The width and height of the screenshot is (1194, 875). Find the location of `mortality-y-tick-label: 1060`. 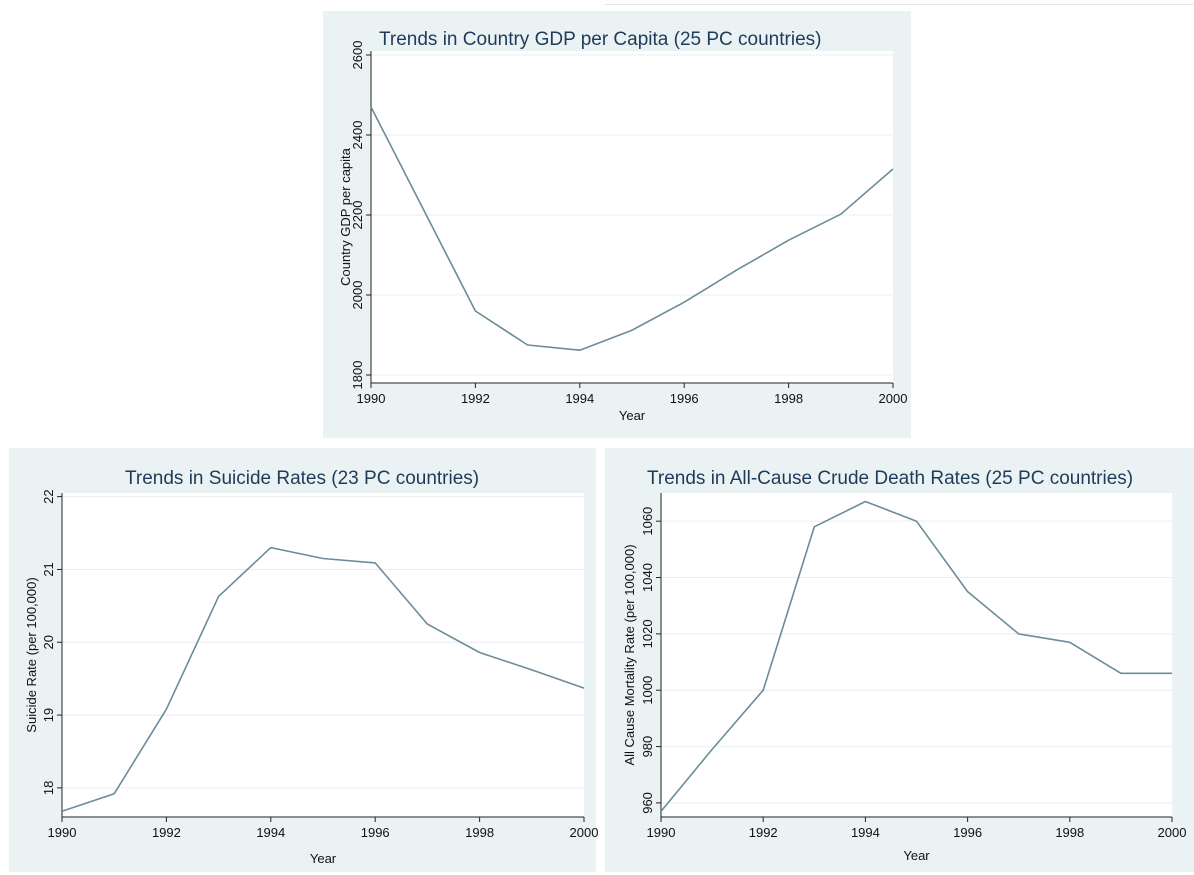

mortality-y-tick-label: 1060 is located at coordinates (647, 521).